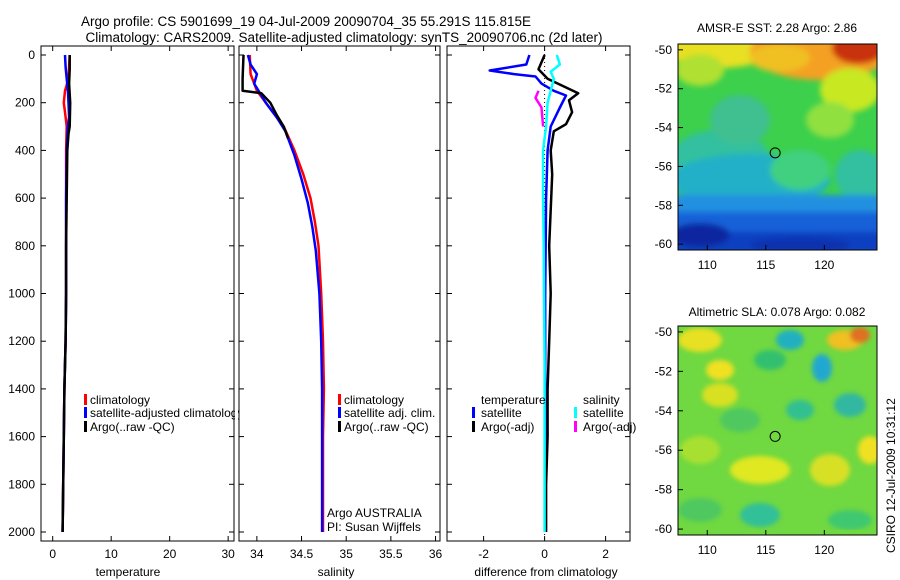 Image resolution: width=900 pixels, height=580 pixels. I want to click on legend-swatch-sal-satellite-diff, so click(575, 412).